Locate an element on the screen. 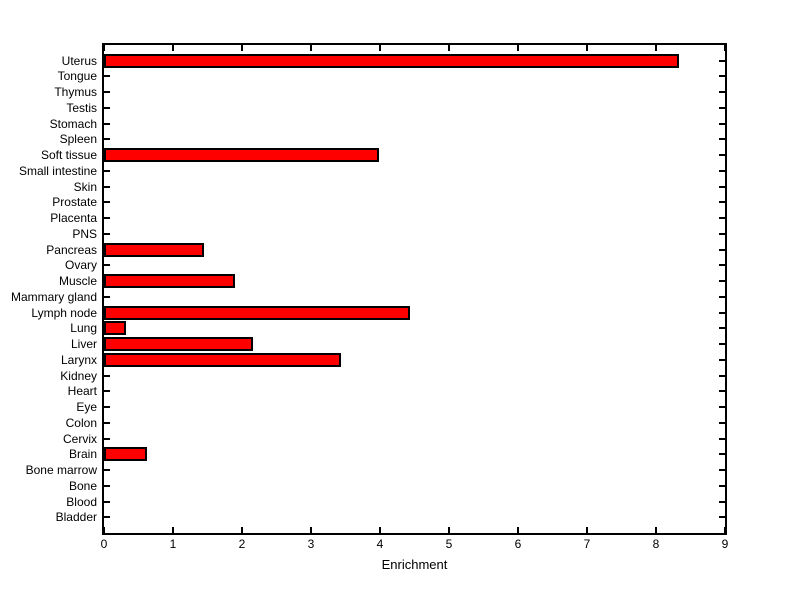  y-tick-label: Kidney is located at coordinates (78, 375).